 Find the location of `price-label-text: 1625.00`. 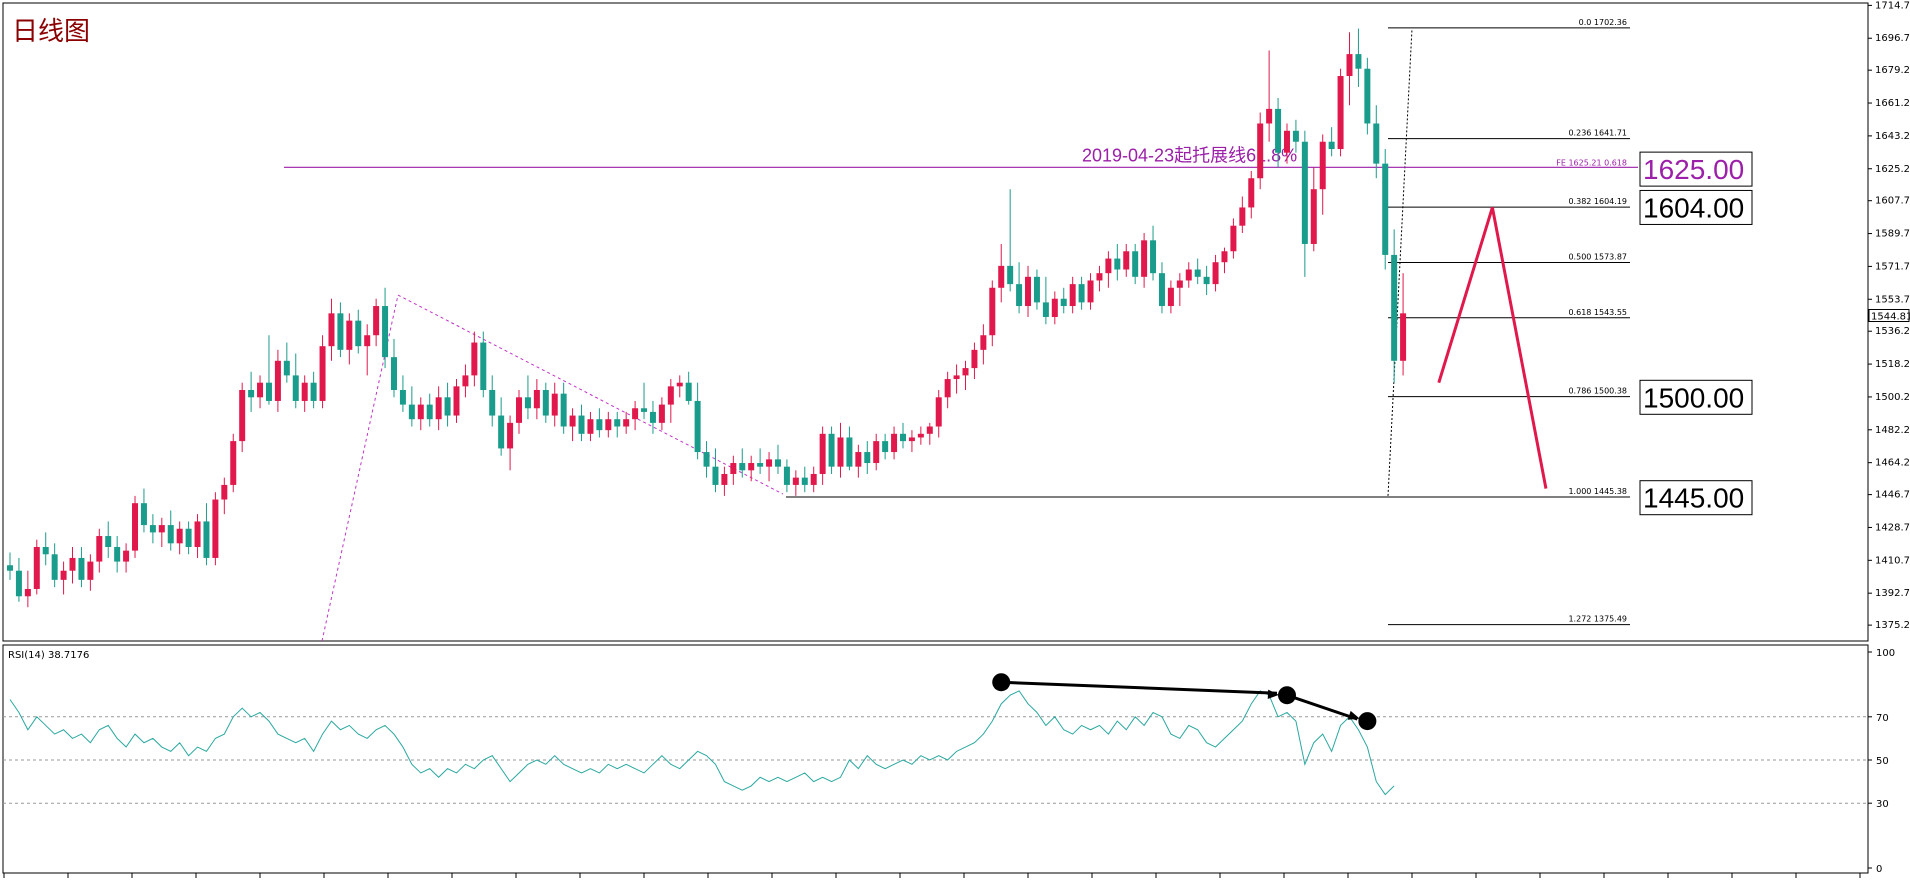

price-label-text: 1625.00 is located at coordinates (1693, 169).